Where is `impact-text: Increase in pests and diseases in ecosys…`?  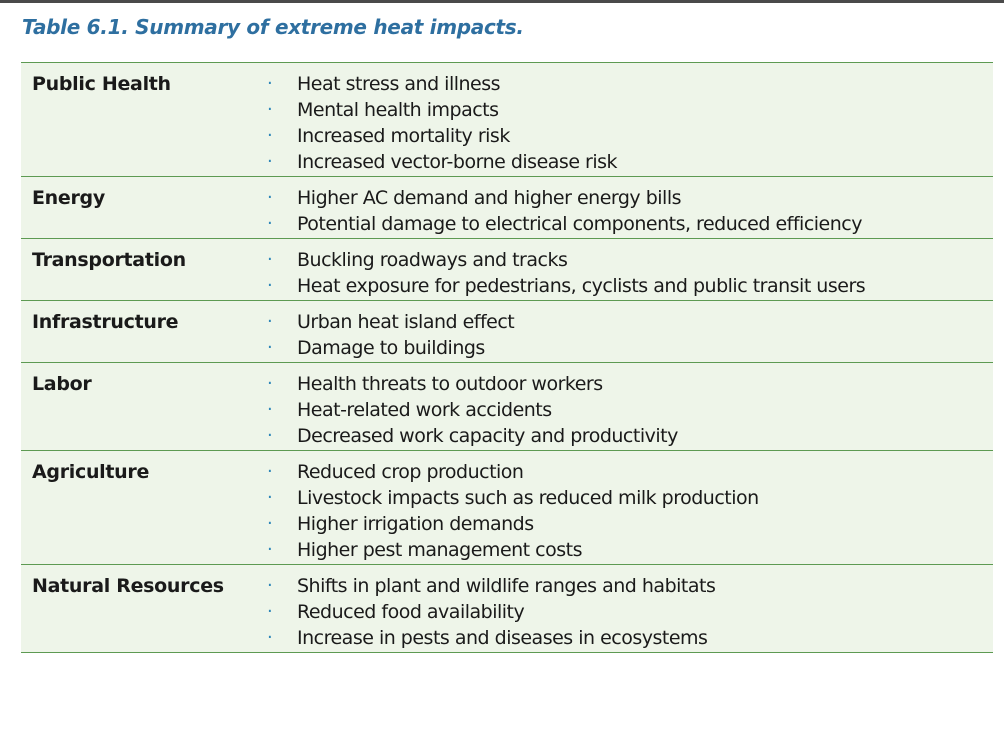 impact-text: Increase in pests and diseases in ecosys… is located at coordinates (502, 638).